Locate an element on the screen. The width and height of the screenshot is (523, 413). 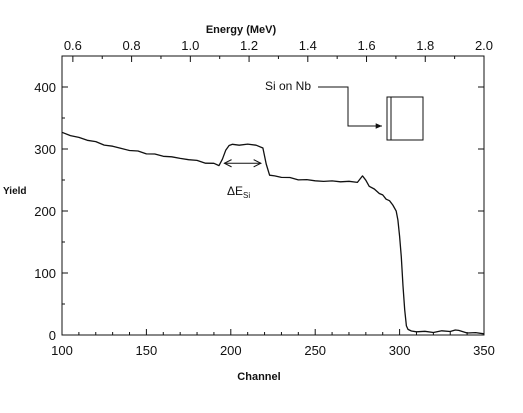
x-tick-label: 200 is located at coordinates (231, 350).